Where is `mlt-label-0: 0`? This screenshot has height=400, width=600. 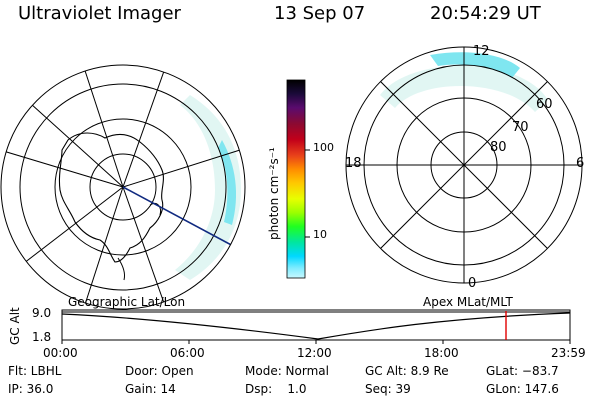
mlt-label-0: 0 is located at coordinates (472, 283).